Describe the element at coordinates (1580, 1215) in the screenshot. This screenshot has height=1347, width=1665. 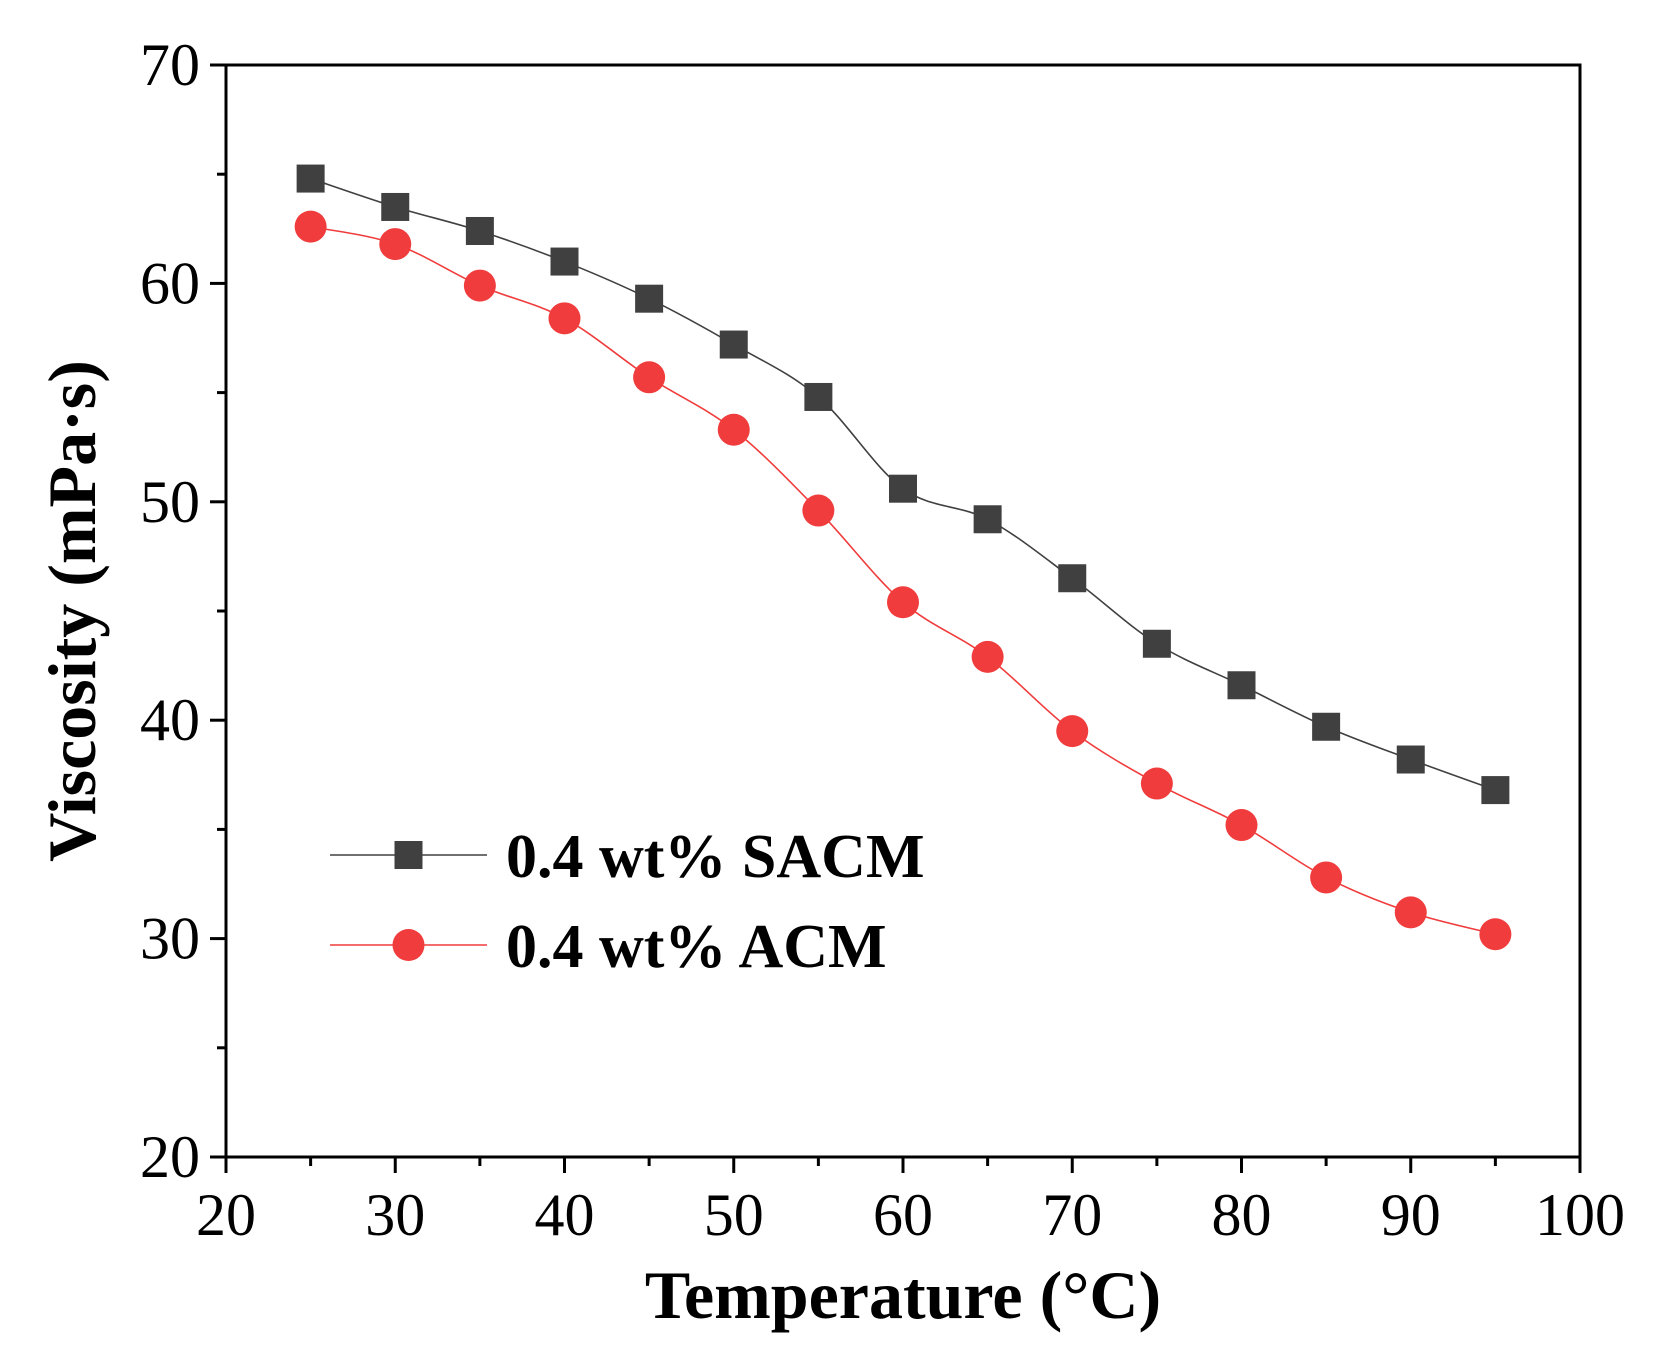
I see `x-tick-label: 100` at that location.